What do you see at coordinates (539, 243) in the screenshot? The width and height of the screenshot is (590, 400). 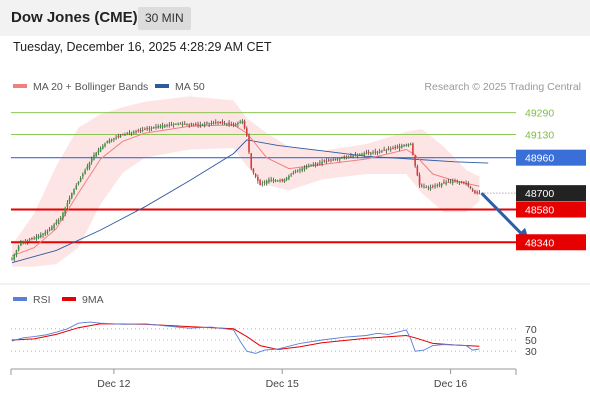 I see `level-label-48340: 48340` at bounding box center [539, 243].